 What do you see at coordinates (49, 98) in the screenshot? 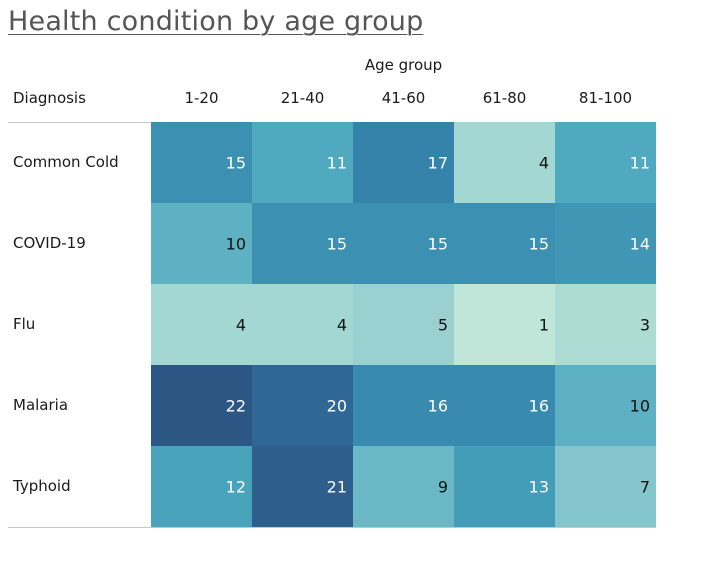
I see `row-header-label: Diagnosis` at bounding box center [49, 98].